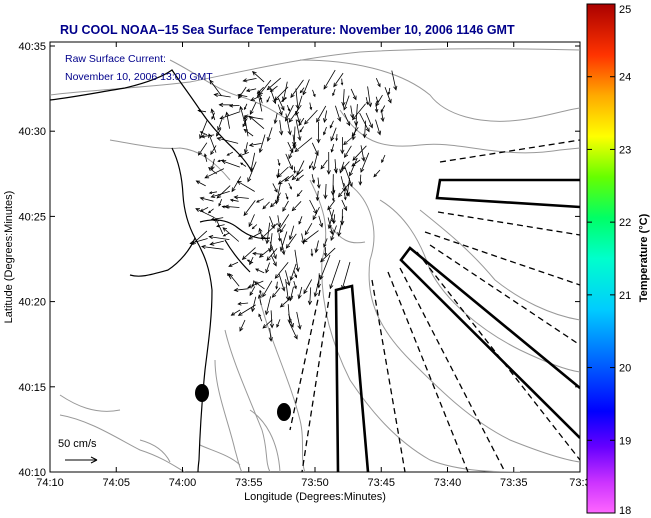 Image resolution: width=651 pixels, height=518 pixels. What do you see at coordinates (315, 483) in the screenshot?
I see `x-tick-label: 73:50` at bounding box center [315, 483].